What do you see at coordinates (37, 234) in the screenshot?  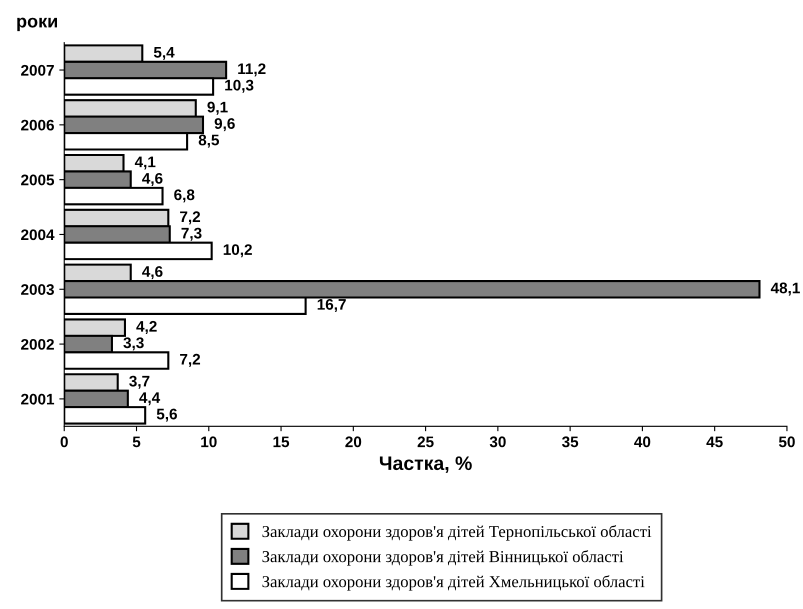 I see `y-tick-label: 2004` at bounding box center [37, 234].